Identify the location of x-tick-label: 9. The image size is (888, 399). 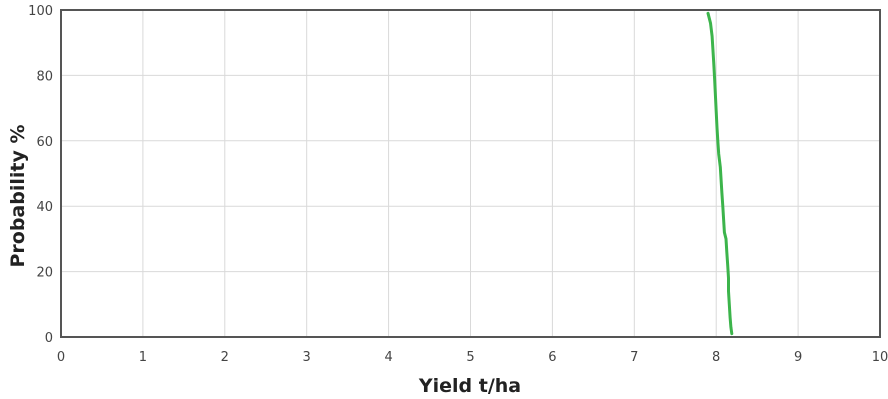
(798, 357).